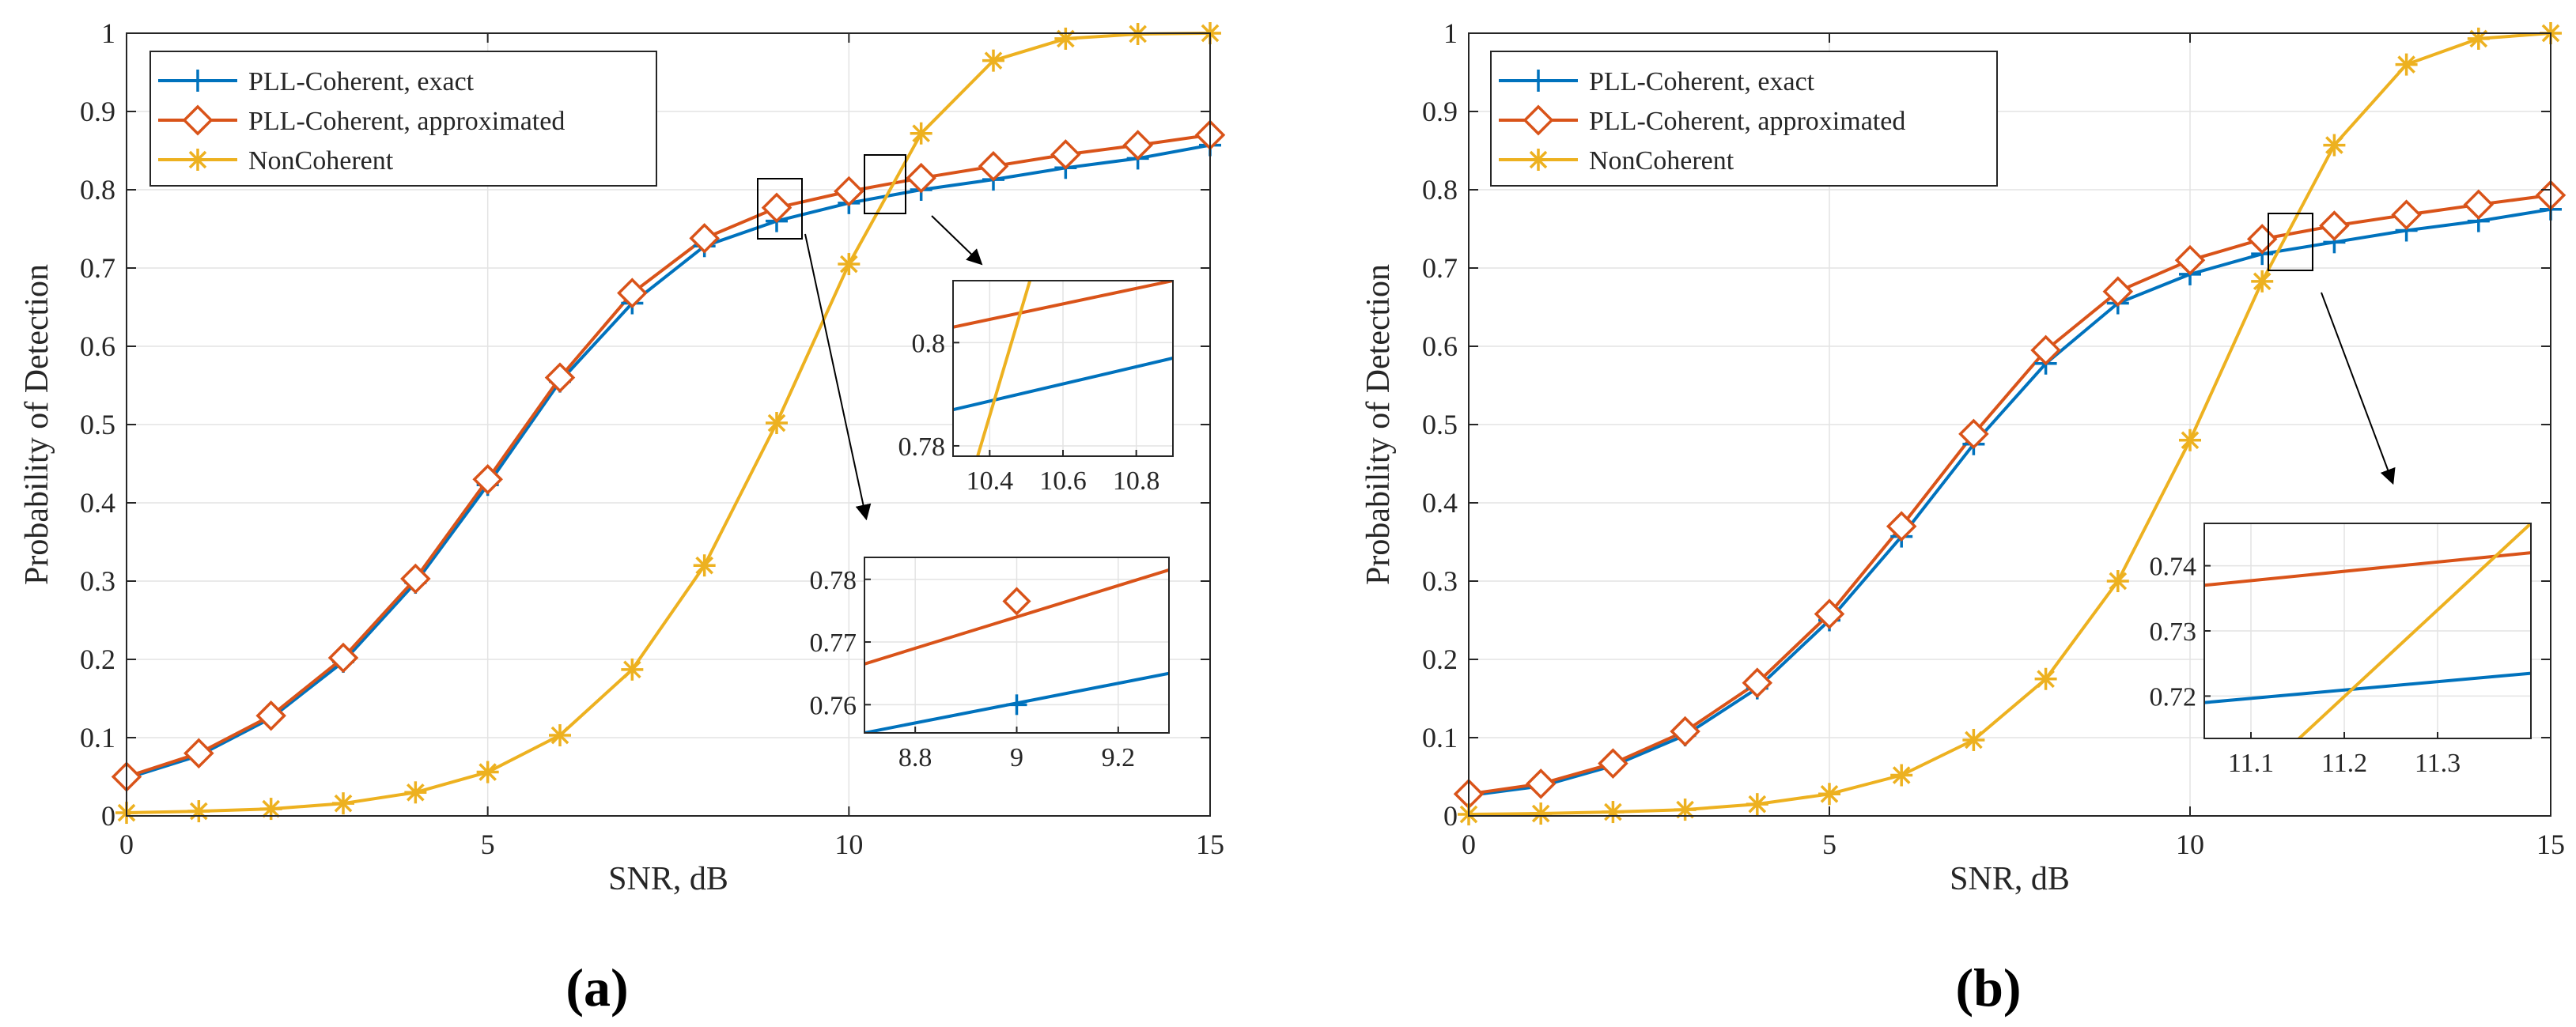 The image size is (2576, 1027). Describe the element at coordinates (915, 757) in the screenshot. I see `inset-x-tick-label: 8.8` at that location.